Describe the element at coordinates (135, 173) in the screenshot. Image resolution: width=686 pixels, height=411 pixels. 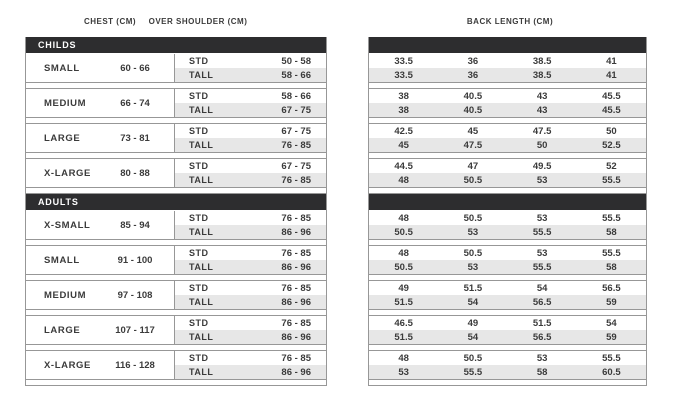
I see `chest-range: 80 - 88` at that location.